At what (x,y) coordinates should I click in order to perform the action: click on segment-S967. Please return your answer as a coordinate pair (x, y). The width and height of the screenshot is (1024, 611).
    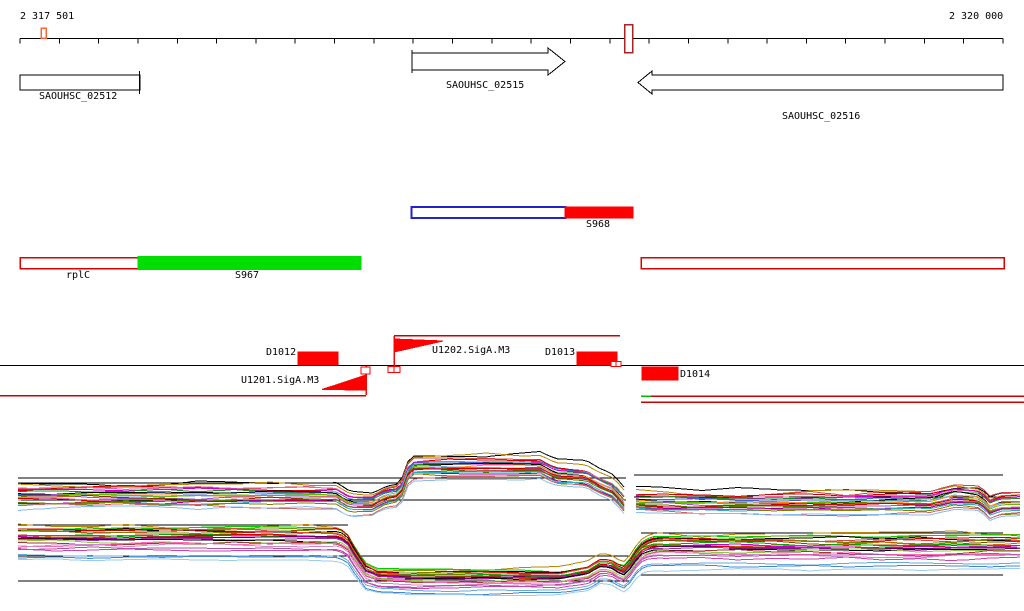
    Looking at the image, I should click on (249, 263).